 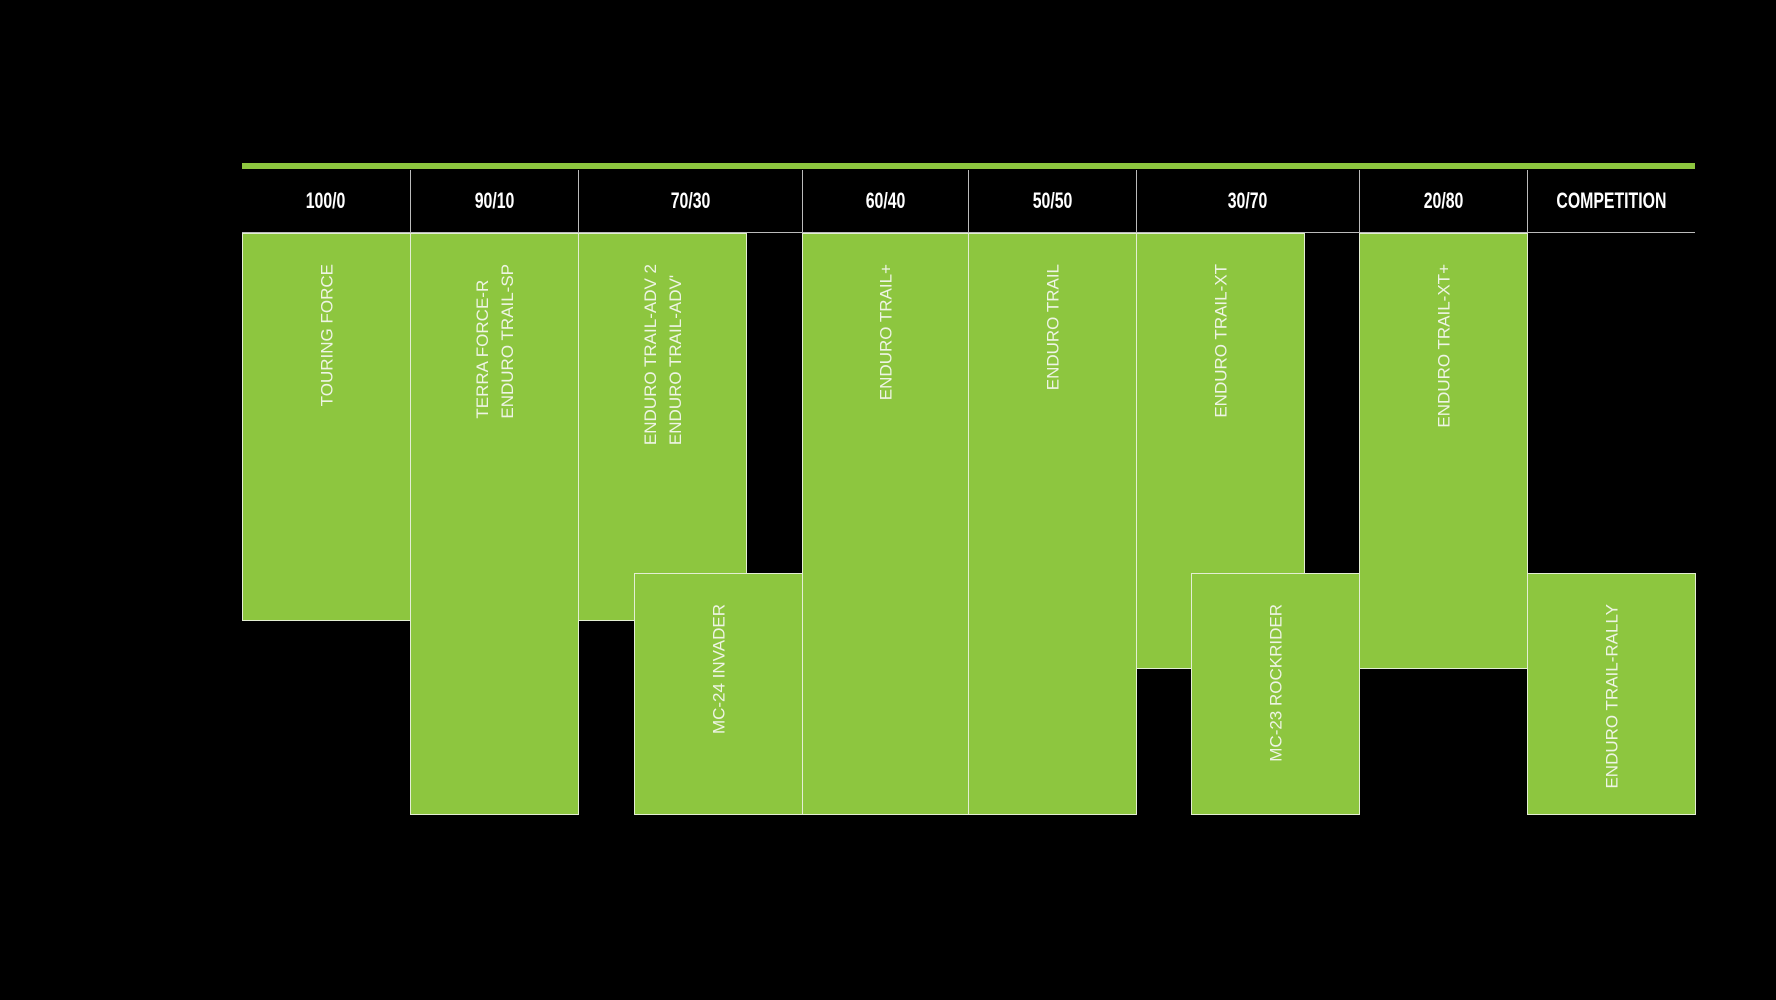 I want to click on product-label: ENDURO TRAIL+, so click(x=885, y=332).